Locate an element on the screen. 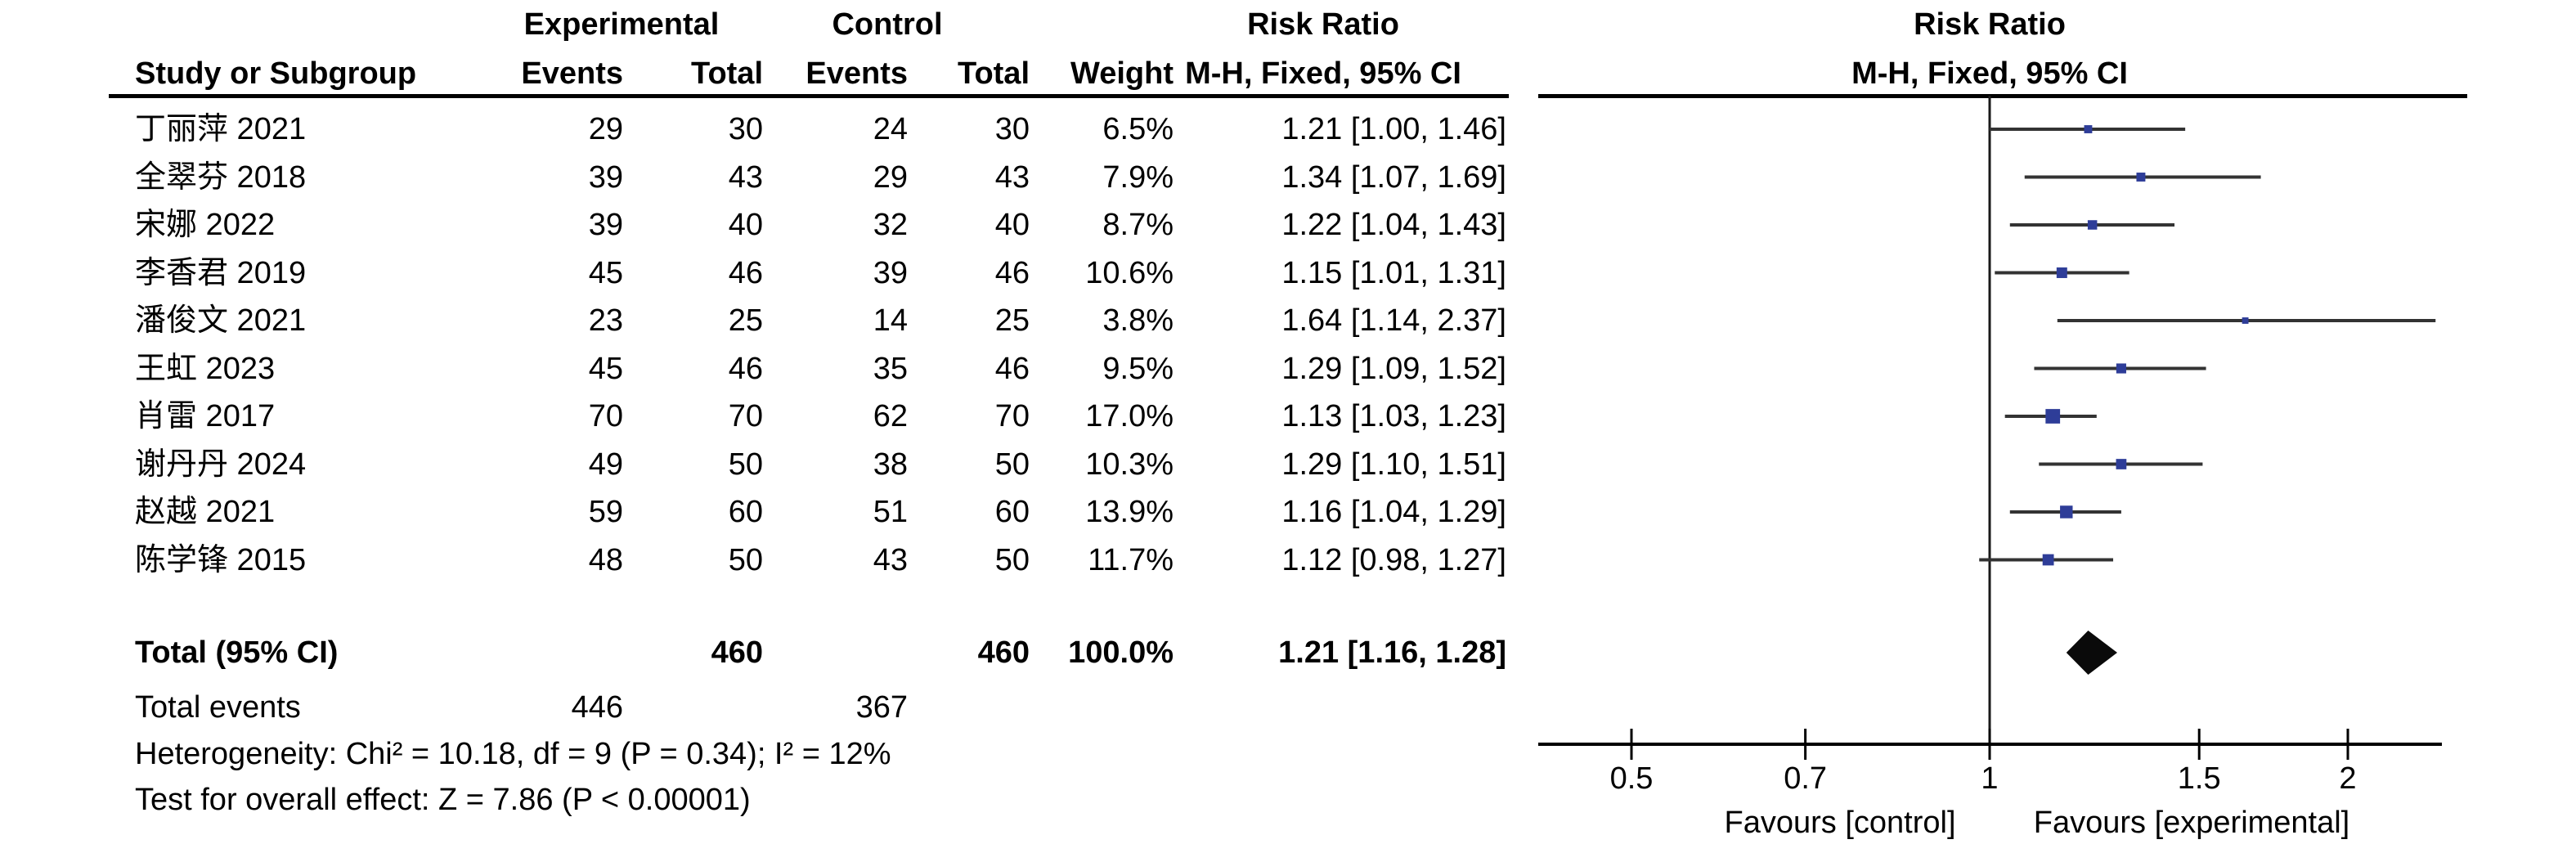  events-experimental: 59 is located at coordinates (605, 512).